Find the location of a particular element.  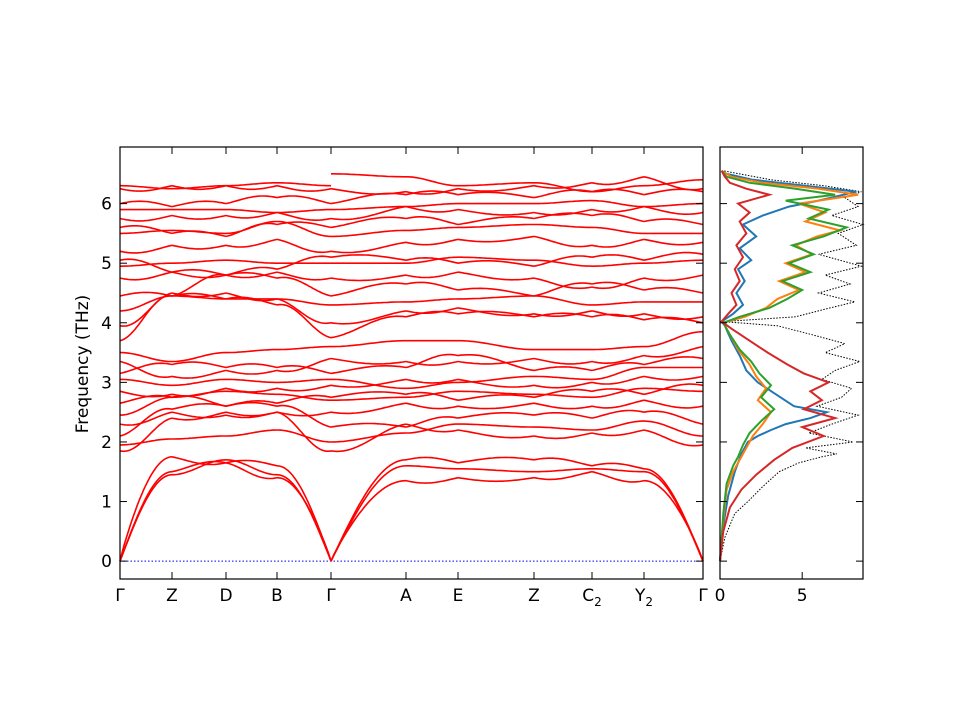

kpoint-label: D is located at coordinates (225, 596).